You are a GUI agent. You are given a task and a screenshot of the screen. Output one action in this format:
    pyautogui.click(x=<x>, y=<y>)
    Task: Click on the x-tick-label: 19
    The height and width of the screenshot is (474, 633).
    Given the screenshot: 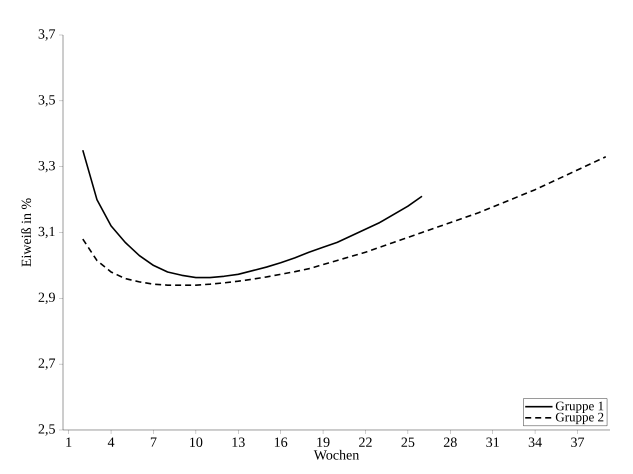 What is the action you would take?
    pyautogui.click(x=323, y=442)
    